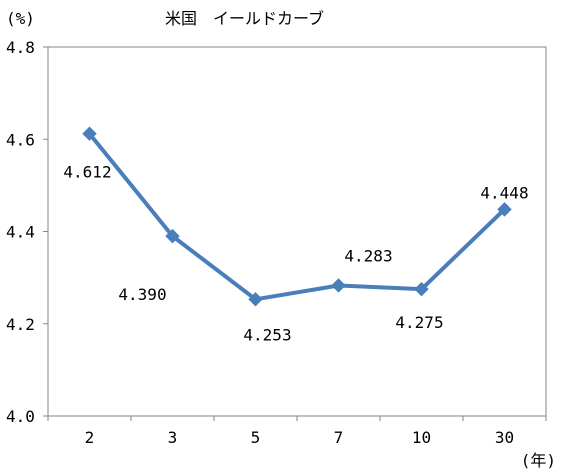 This screenshot has height=473, width=561. Describe the element at coordinates (173, 437) in the screenshot. I see `x-tick-label: 3` at that location.